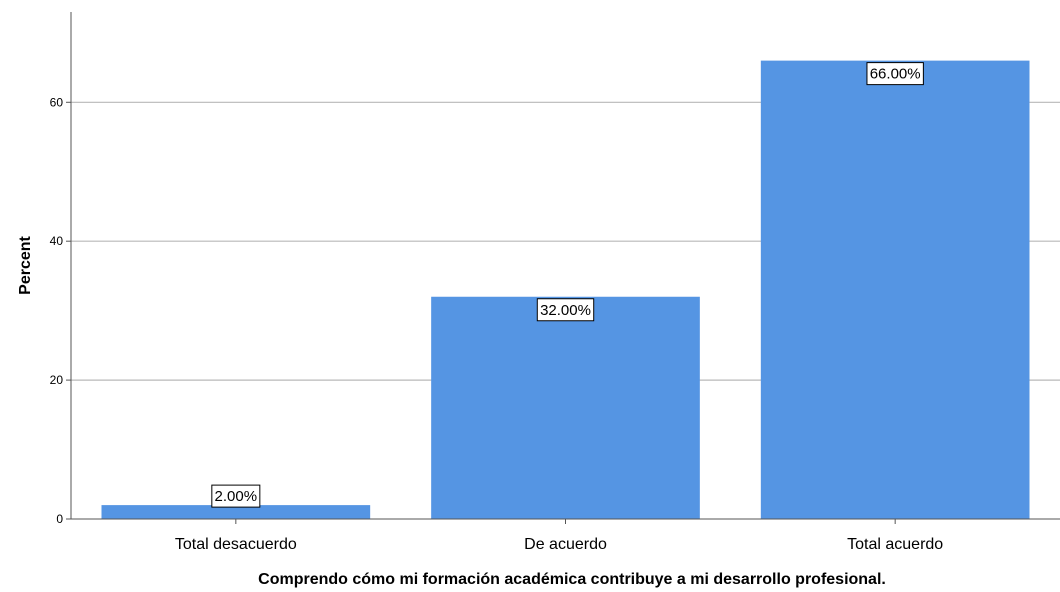  I want to click on y-ticks: 0 20 40 60, so click(60, 310).